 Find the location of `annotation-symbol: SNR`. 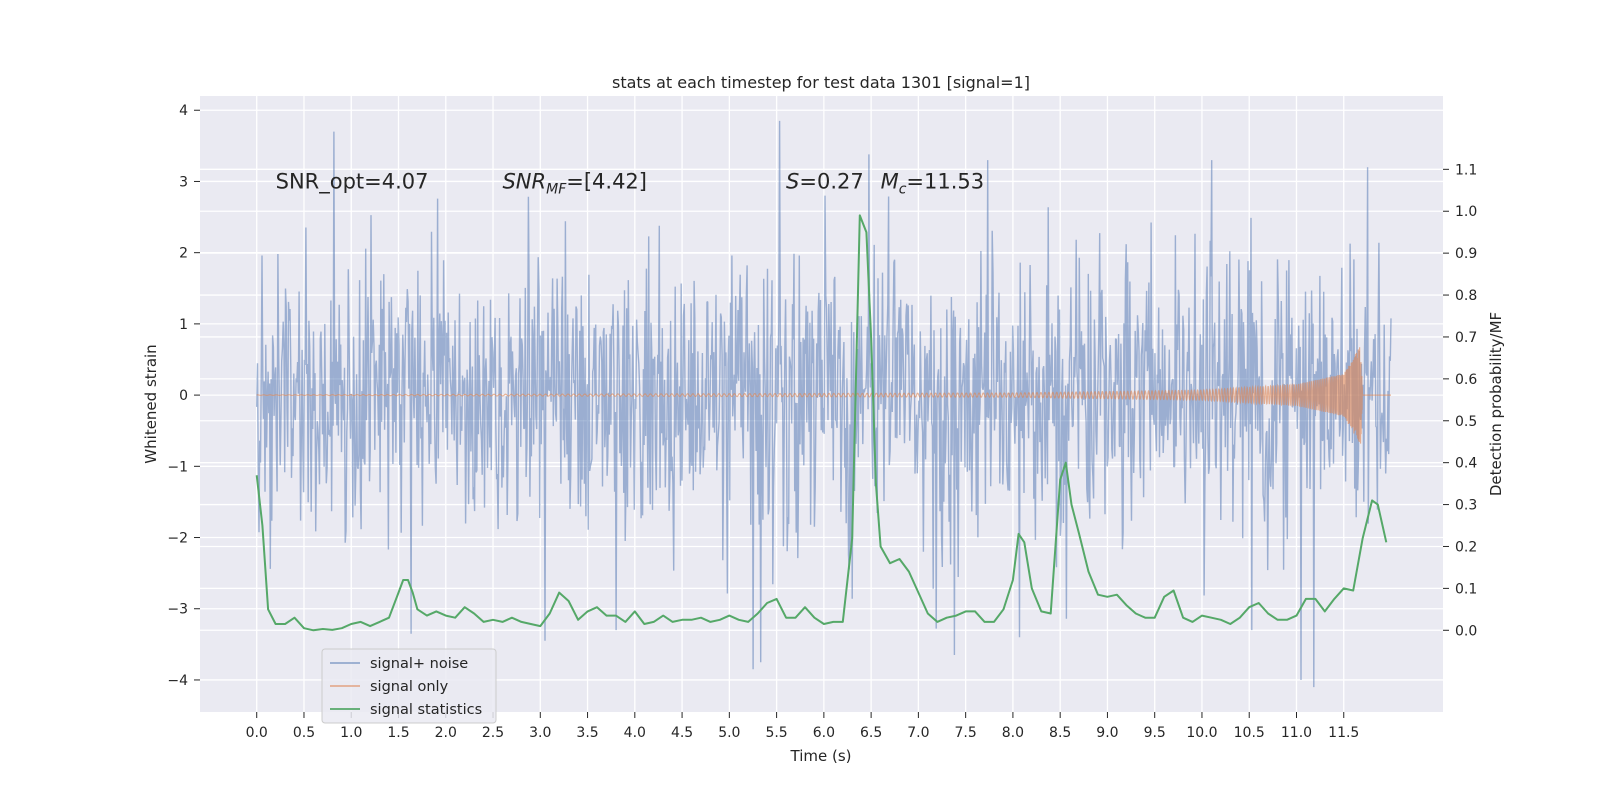

annotation-symbol: SNR is located at coordinates (524, 181).